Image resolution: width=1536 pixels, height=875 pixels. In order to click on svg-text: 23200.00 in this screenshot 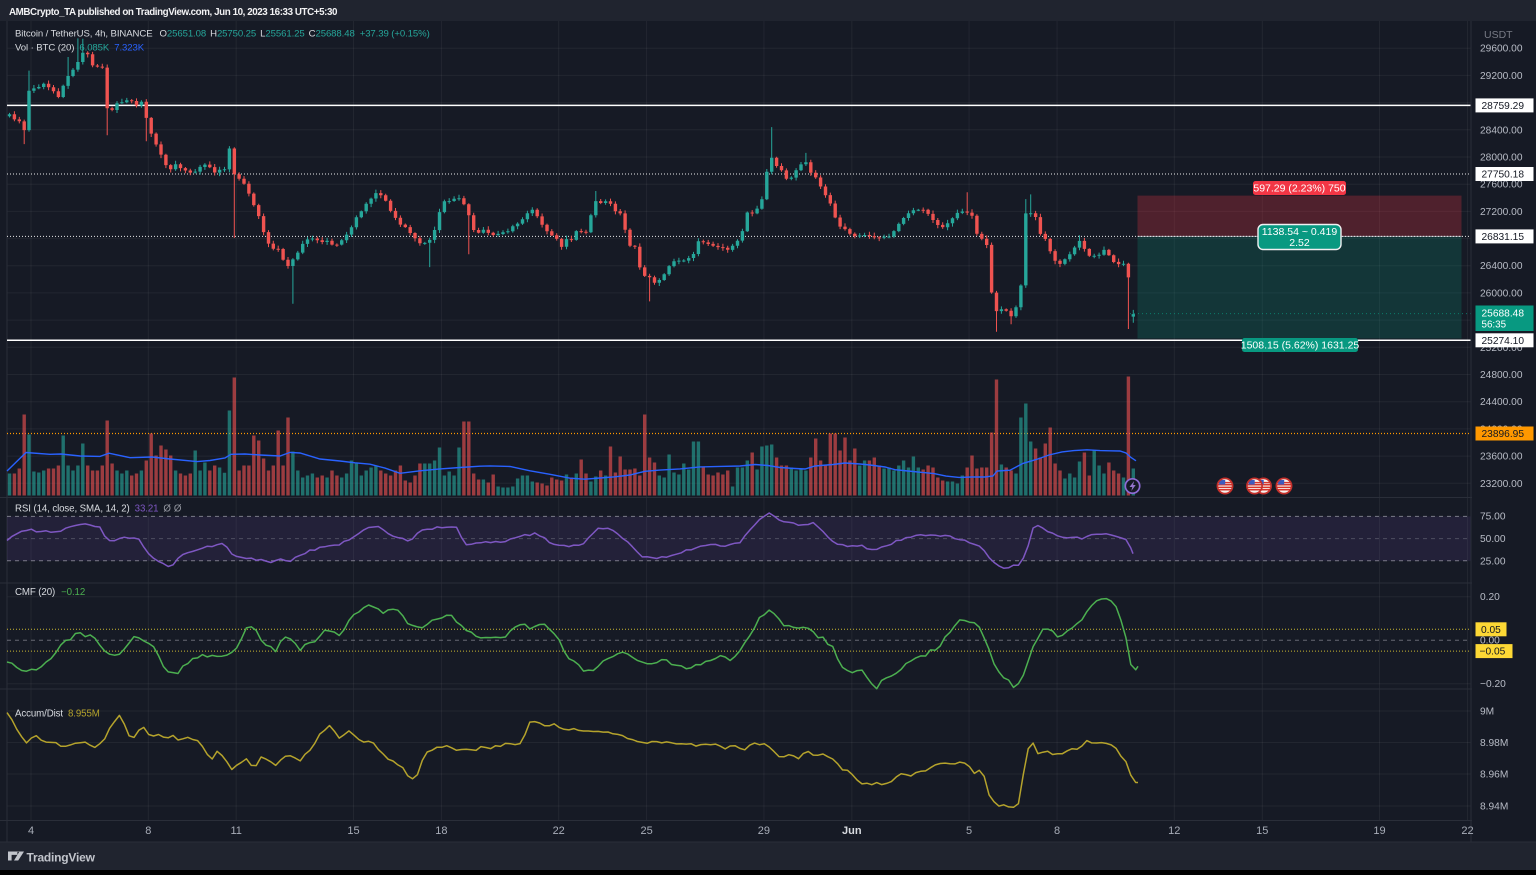, I will do `click(1501, 484)`.